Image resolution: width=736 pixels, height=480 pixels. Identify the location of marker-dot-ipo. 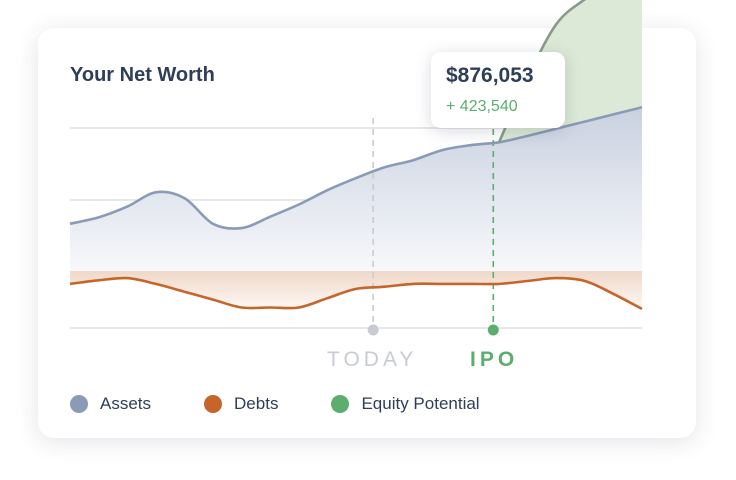
(493, 330).